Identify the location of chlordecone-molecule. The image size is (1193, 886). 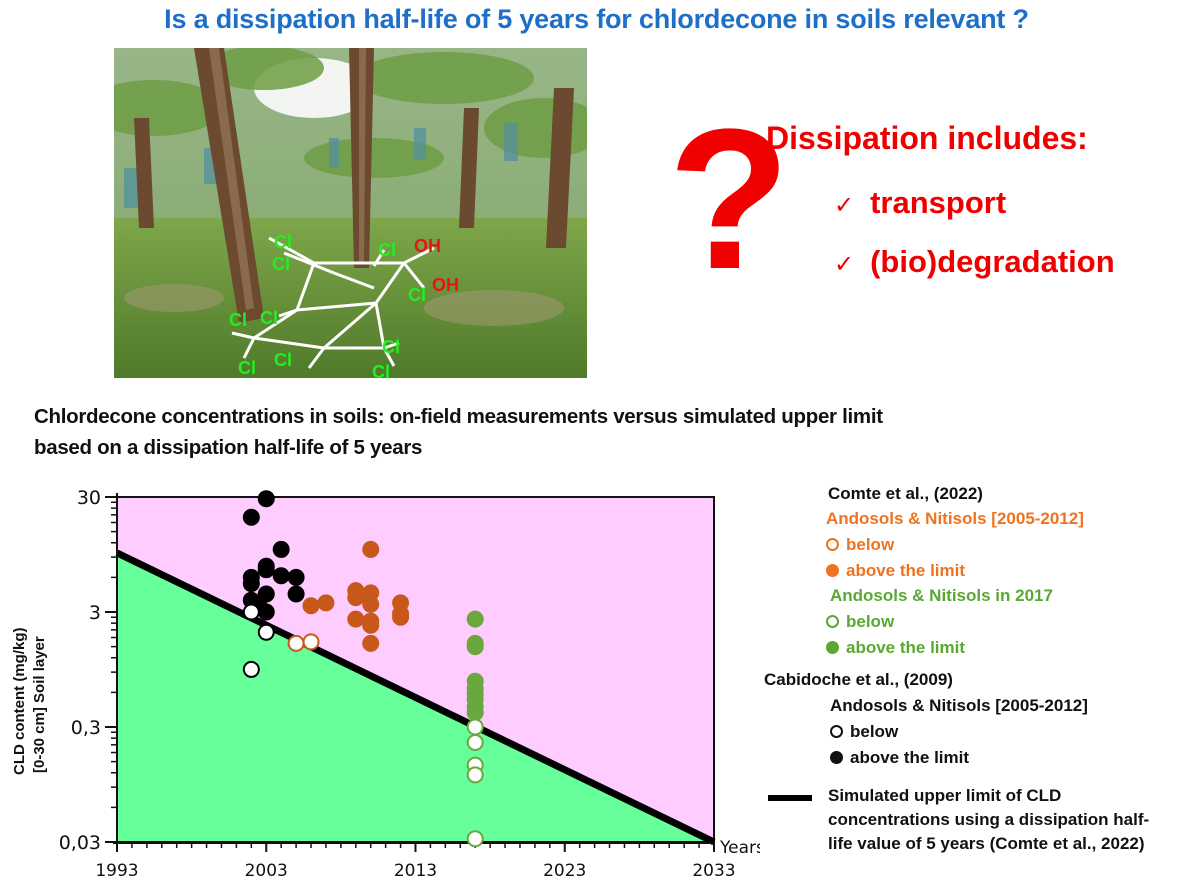
(333, 302).